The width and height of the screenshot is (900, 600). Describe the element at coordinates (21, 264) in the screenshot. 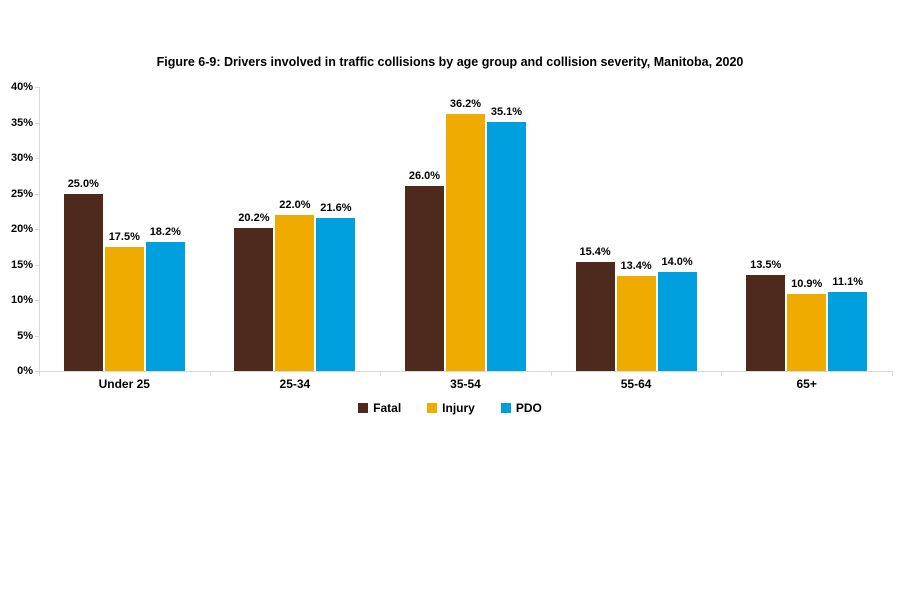

I see `y-axis-tick-label: 15%` at that location.